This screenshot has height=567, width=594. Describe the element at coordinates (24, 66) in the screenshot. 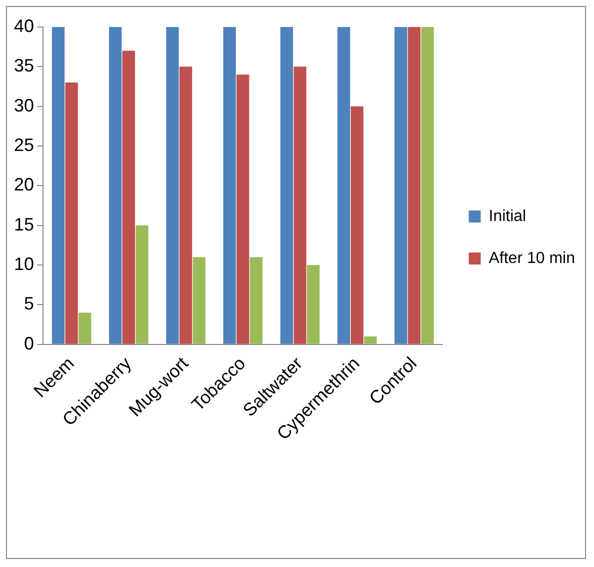

I see `y-tick-label: 35` at that location.